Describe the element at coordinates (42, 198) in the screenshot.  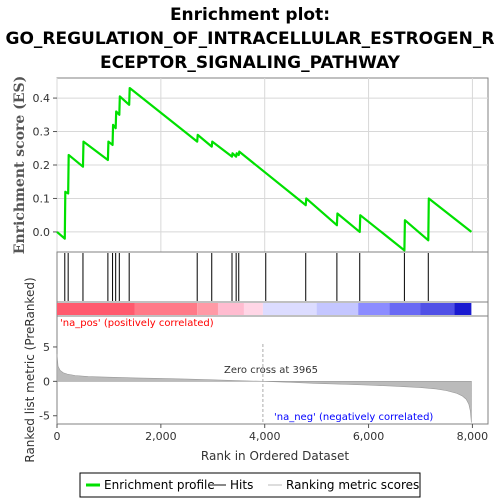
I see `es-y-tick-label: 0.1` at that location.